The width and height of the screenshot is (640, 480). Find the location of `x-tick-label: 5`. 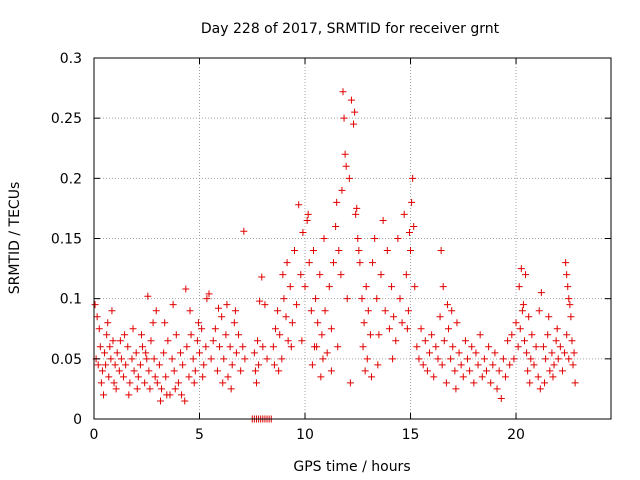

x-tick-label: 5 is located at coordinates (199, 435).